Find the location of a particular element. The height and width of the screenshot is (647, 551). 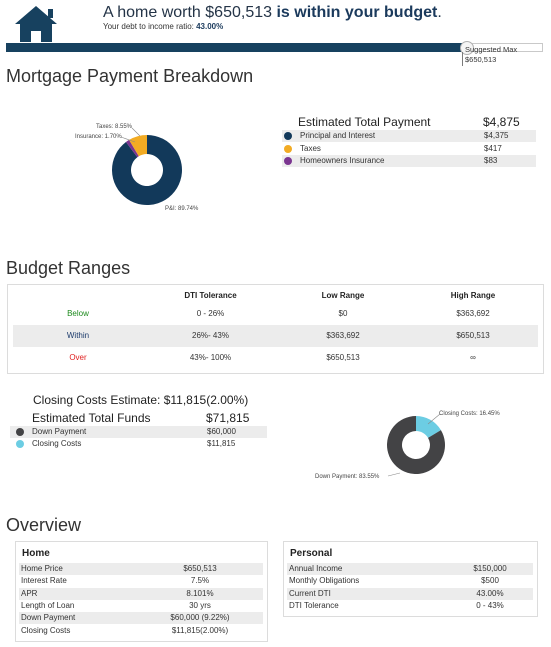

pie-slice-down-payment is located at coordinates (416, 445).